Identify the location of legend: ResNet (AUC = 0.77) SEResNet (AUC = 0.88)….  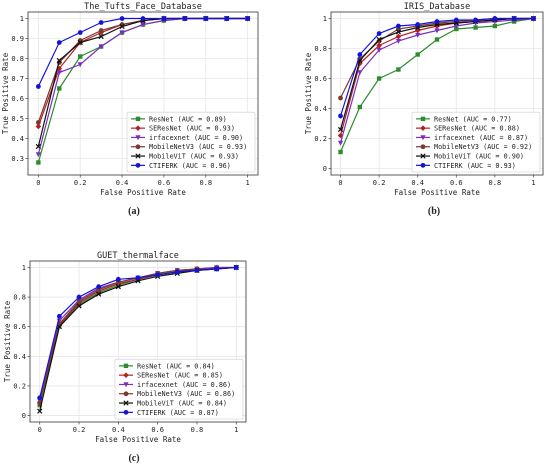
(476, 142).